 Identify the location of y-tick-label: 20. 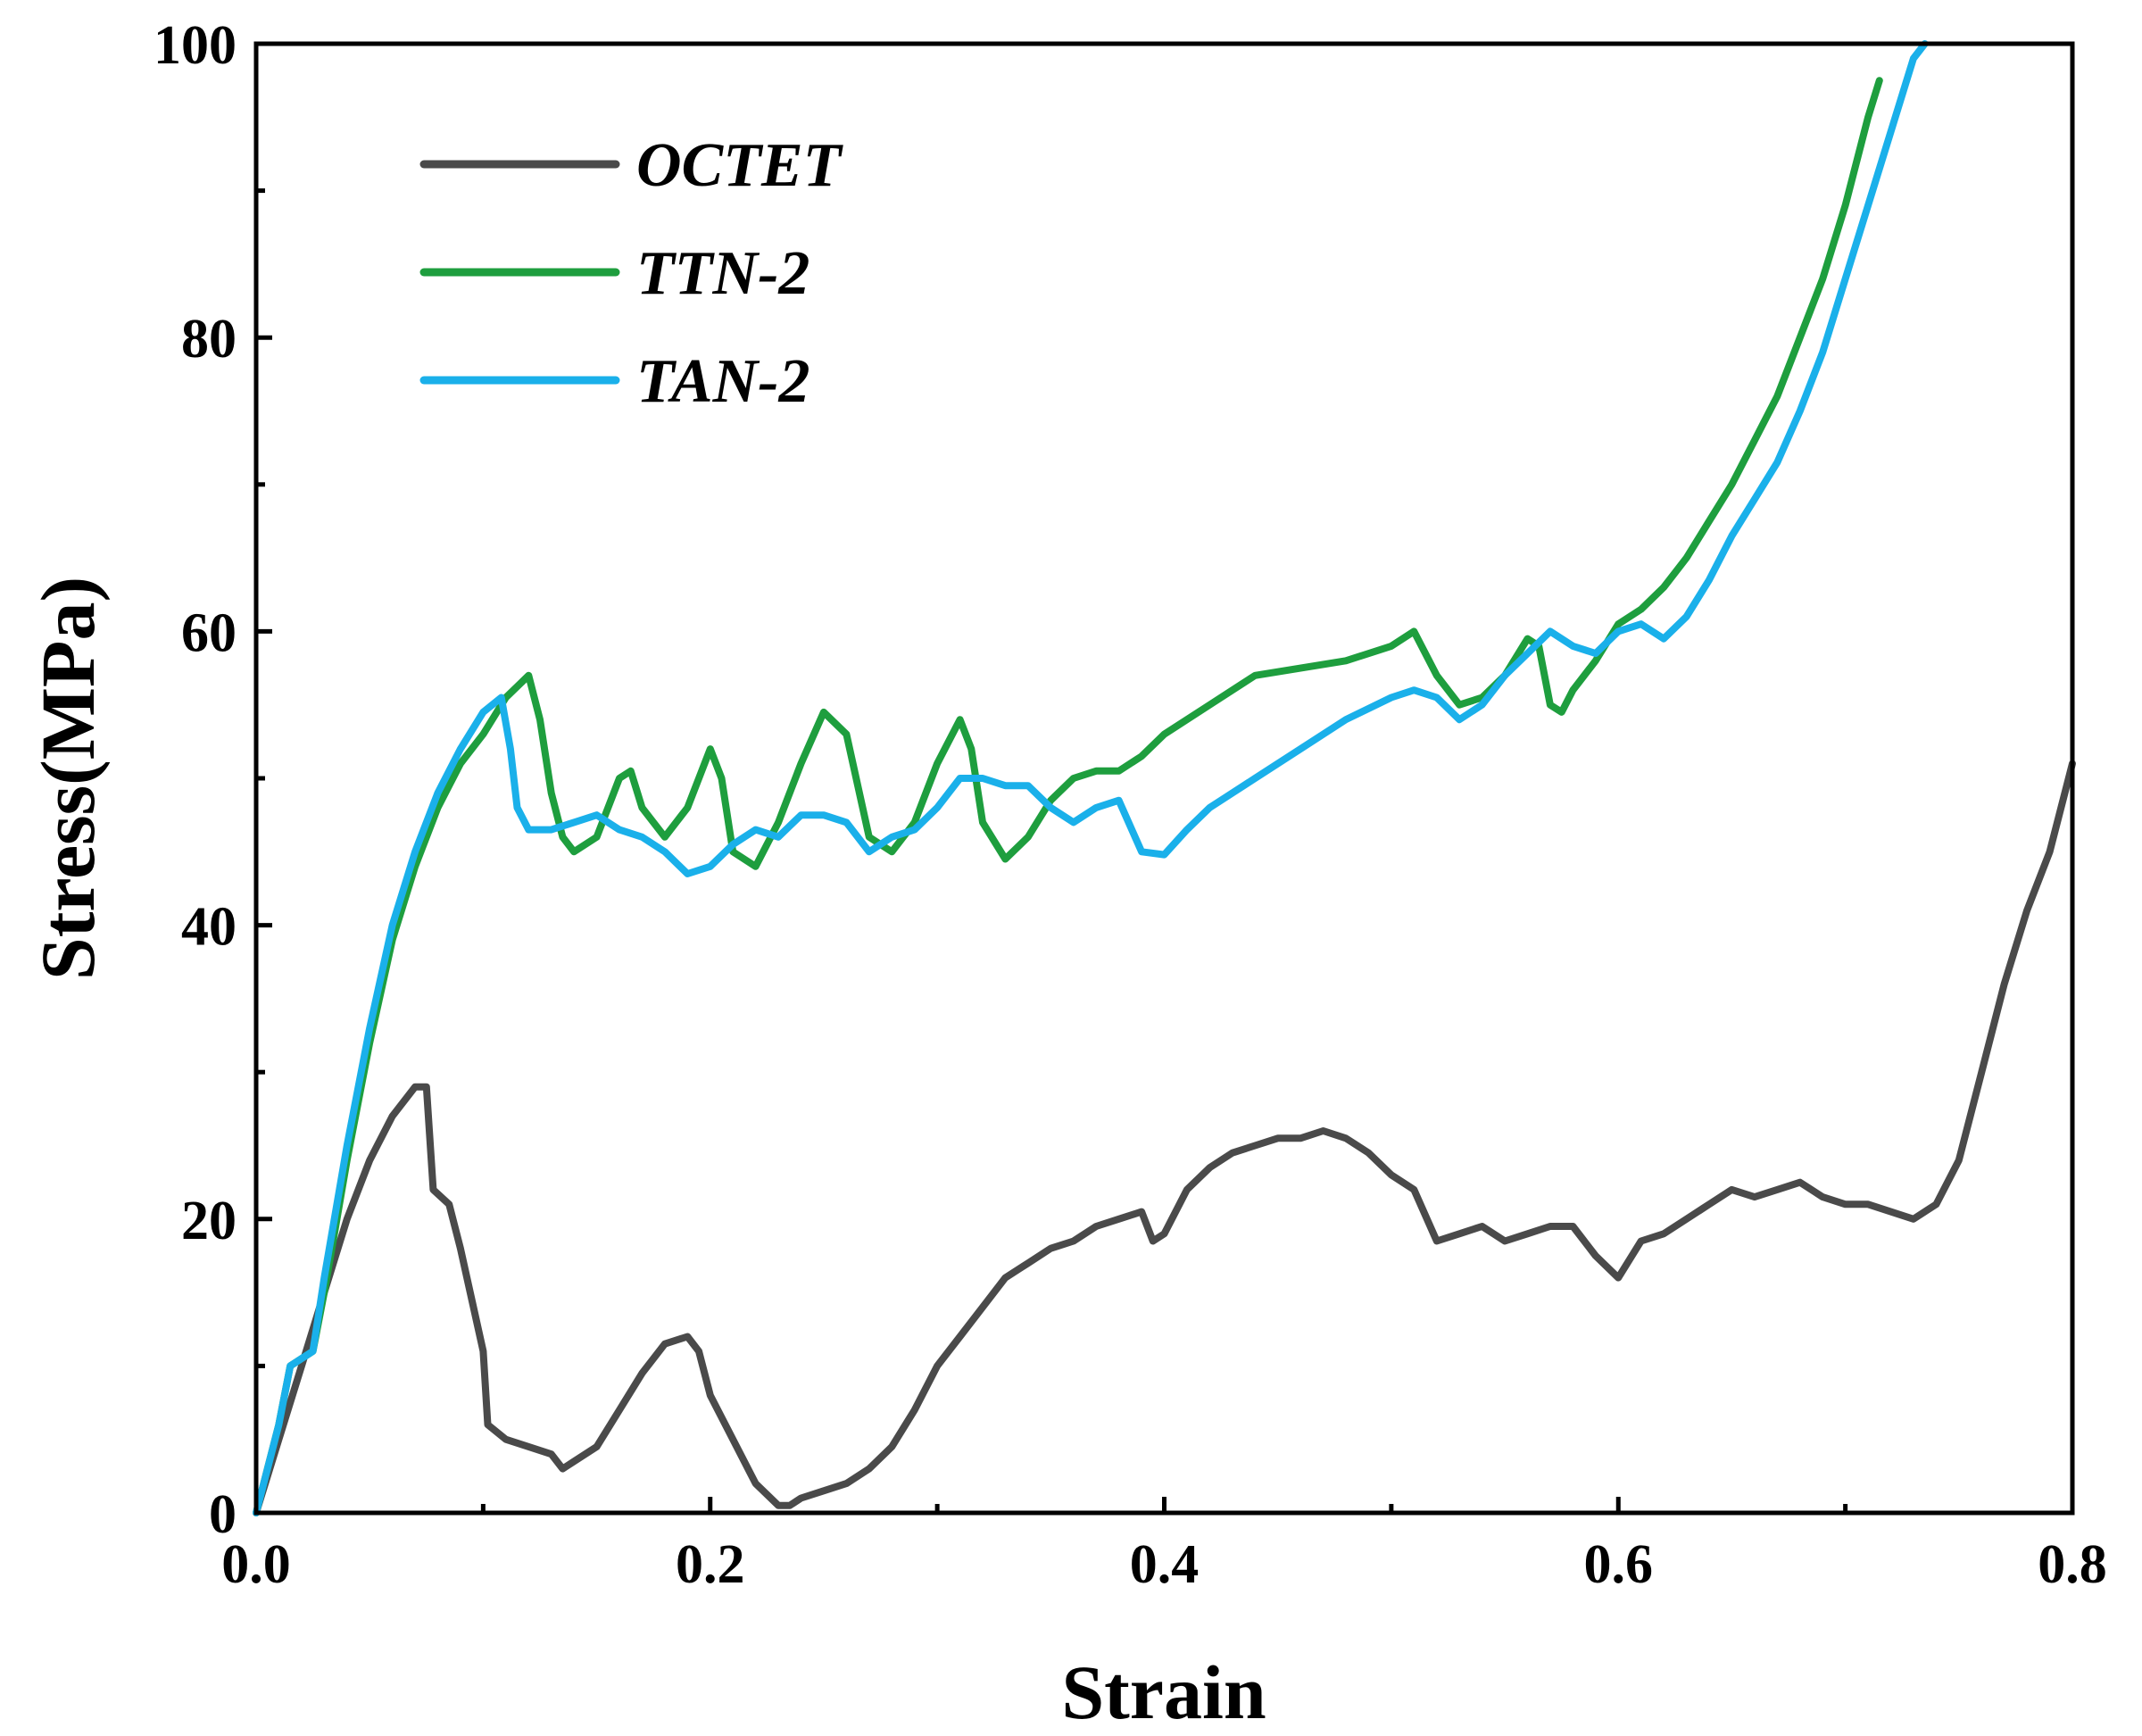
(209, 1221).